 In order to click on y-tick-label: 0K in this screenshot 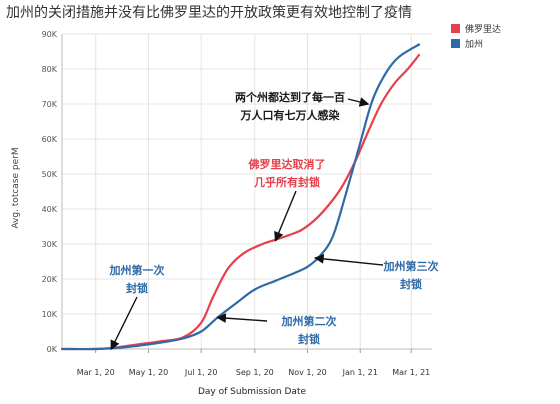, I will do `click(52, 349)`.